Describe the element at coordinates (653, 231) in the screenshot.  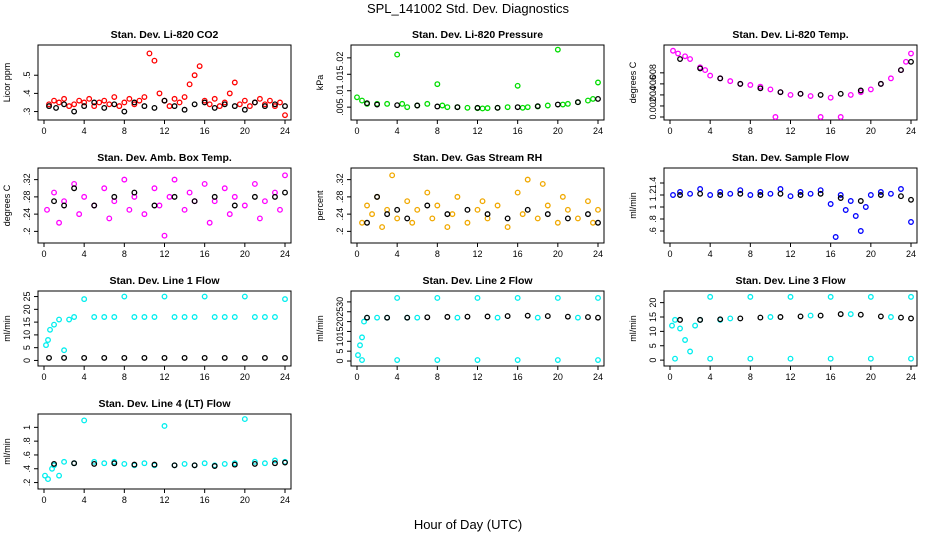
I see `y-tick-label: .6` at that location.